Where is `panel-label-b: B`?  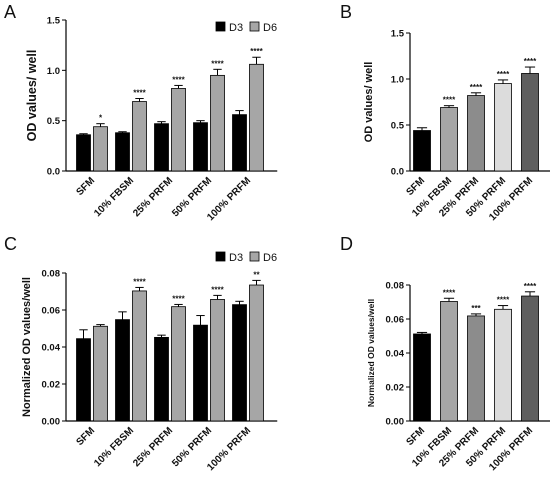 panel-label-b: B is located at coordinates (346, 12).